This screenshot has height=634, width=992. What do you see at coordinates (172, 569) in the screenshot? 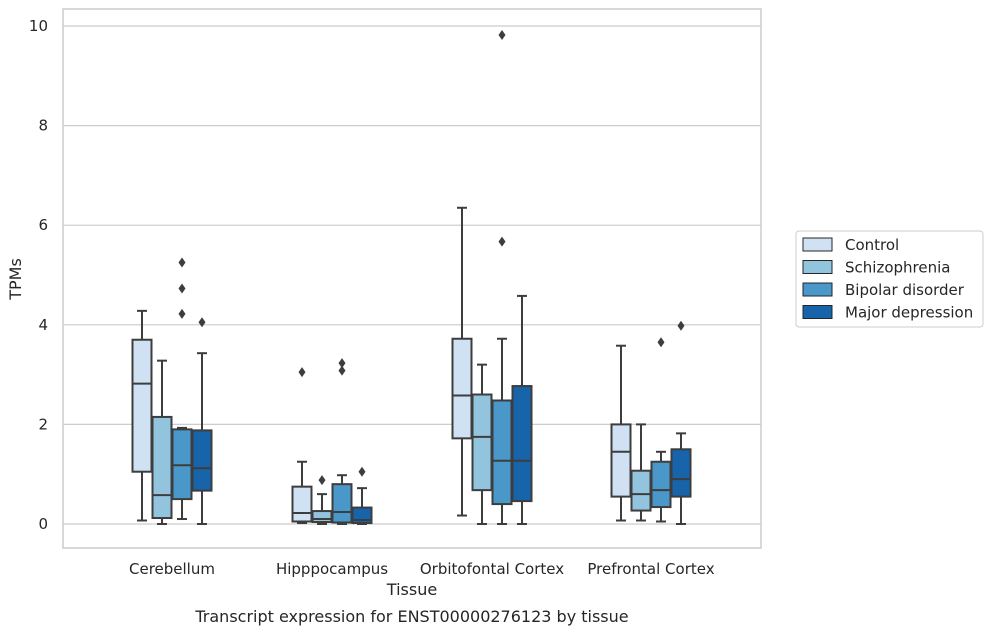
I see `x-tick-label: Cerebellum` at bounding box center [172, 569].